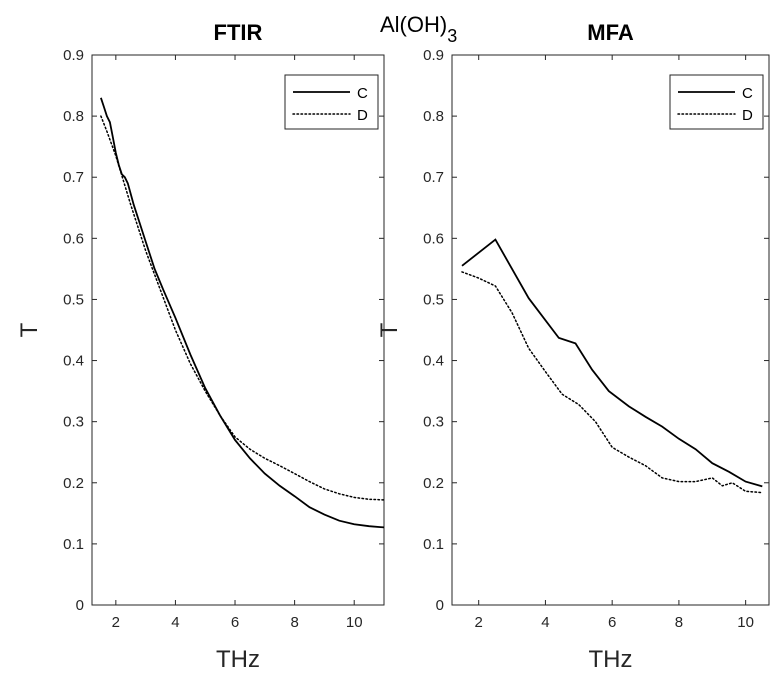 The height and width of the screenshot is (677, 773). Describe the element at coordinates (610, 32) in the screenshot. I see `chart-title: MFA` at that location.